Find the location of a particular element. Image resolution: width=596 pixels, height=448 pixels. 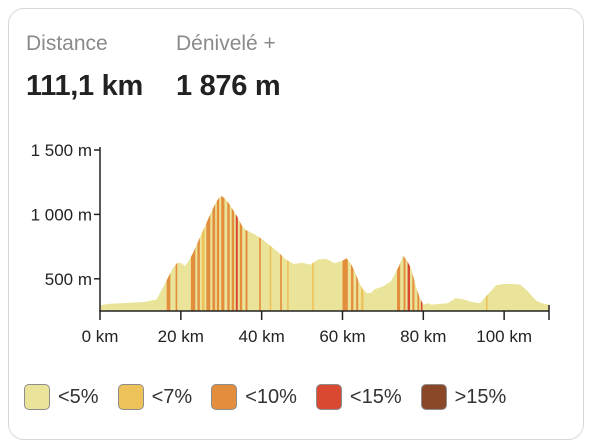

y-tick-label: 500 m is located at coordinates (68, 279).